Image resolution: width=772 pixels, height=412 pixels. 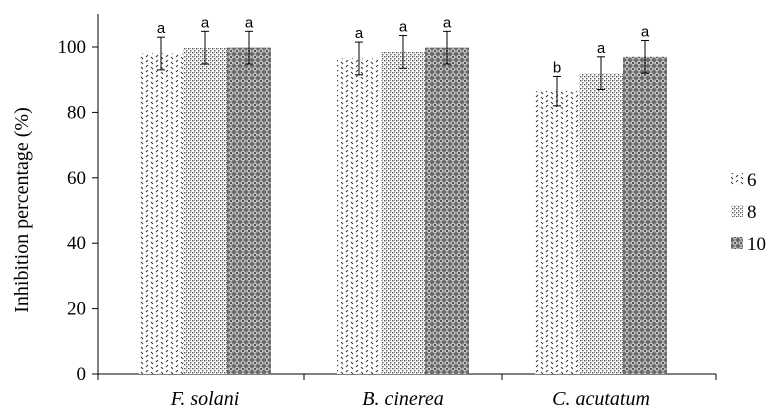 I want to click on y-tick-label: 20, so click(x=76, y=309).